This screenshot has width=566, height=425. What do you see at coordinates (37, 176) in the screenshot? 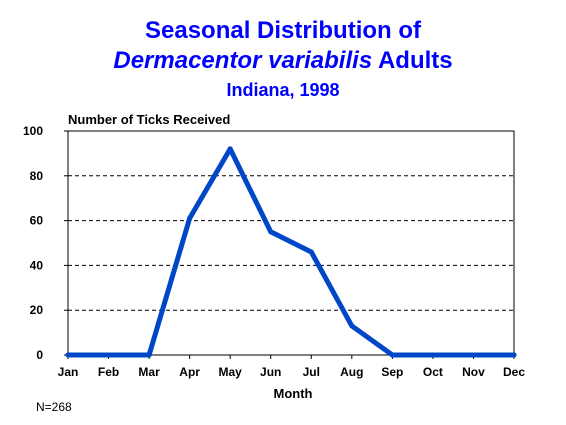
I see `y-tick-label: 80` at bounding box center [37, 176].